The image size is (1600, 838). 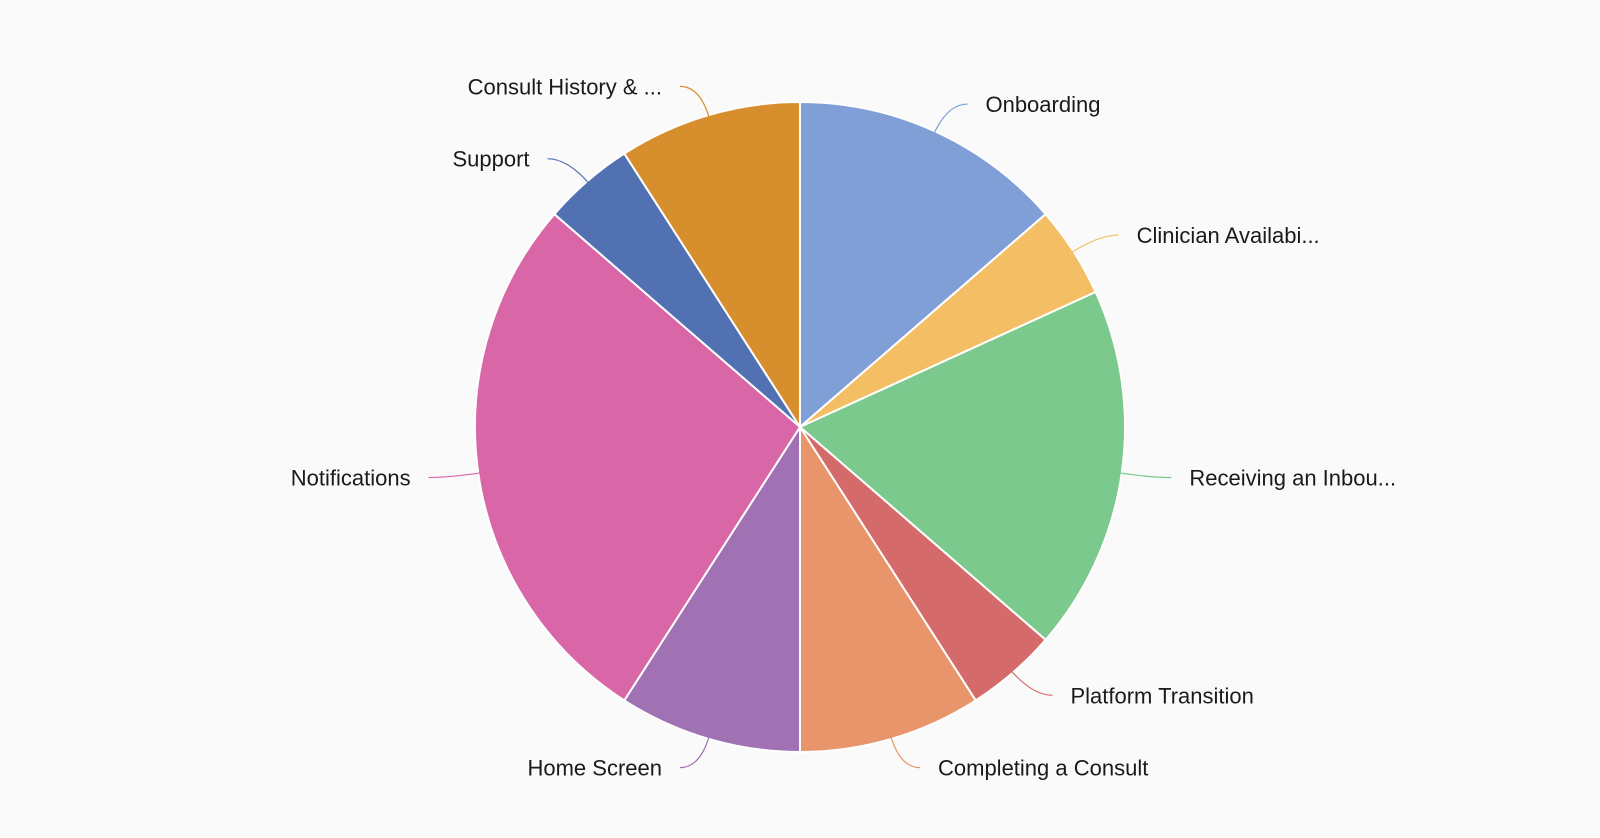 I want to click on slice-label-home-screen: Home Screen, so click(x=594, y=768).